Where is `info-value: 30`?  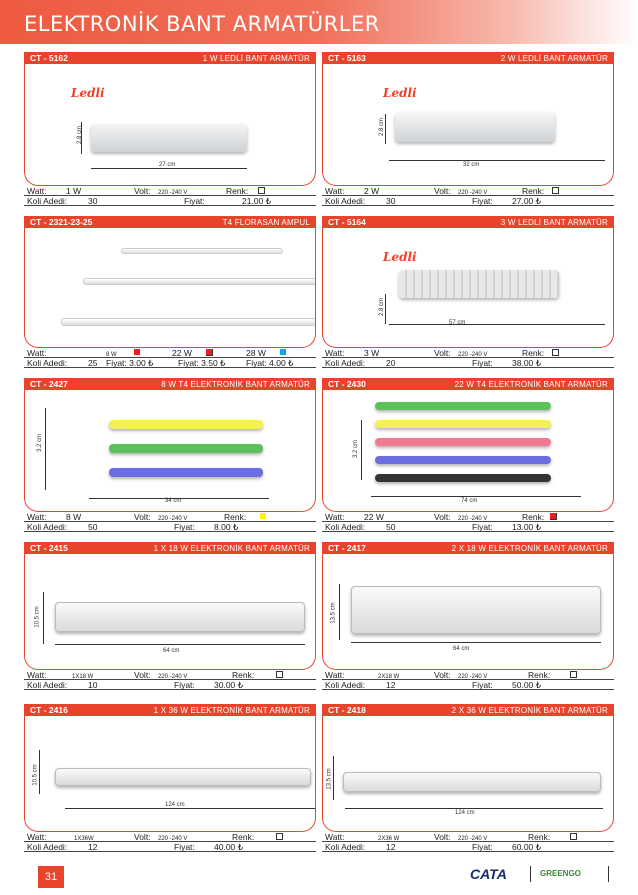 info-value: 30 is located at coordinates (391, 201).